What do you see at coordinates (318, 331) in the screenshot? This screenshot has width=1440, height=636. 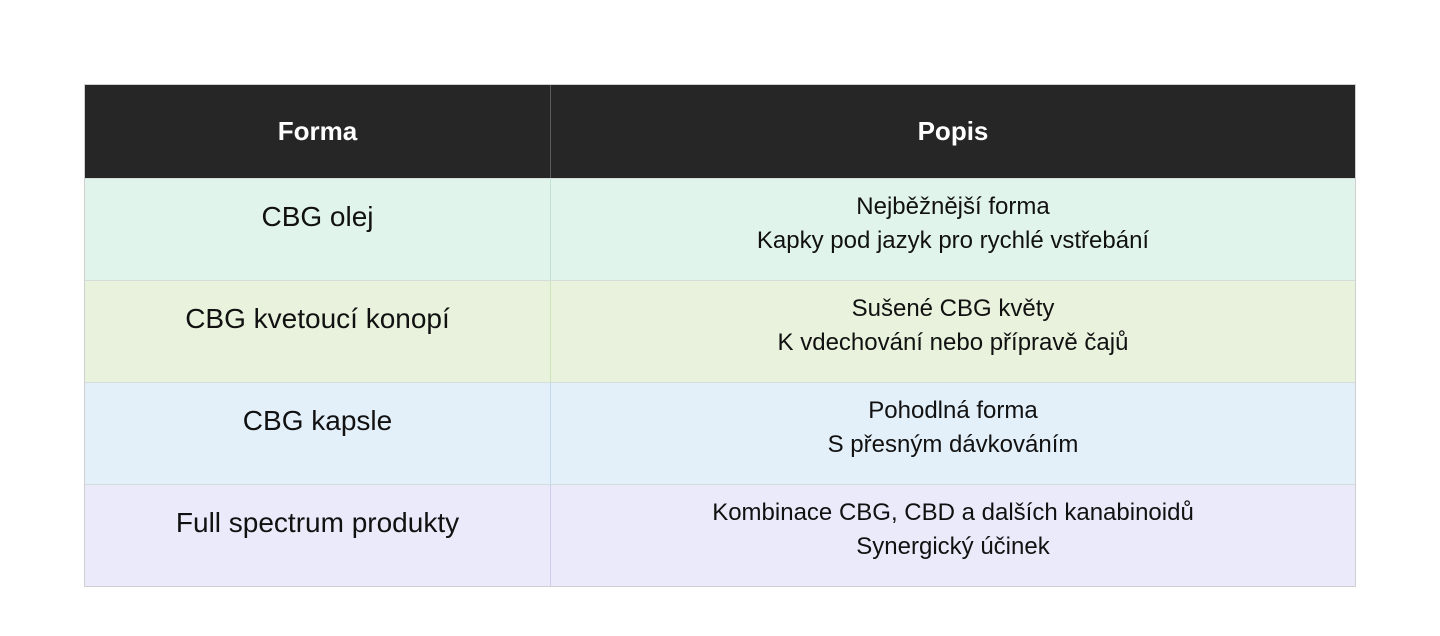 I see `forma-cell: CBG kvetoucí konopí` at bounding box center [318, 331].